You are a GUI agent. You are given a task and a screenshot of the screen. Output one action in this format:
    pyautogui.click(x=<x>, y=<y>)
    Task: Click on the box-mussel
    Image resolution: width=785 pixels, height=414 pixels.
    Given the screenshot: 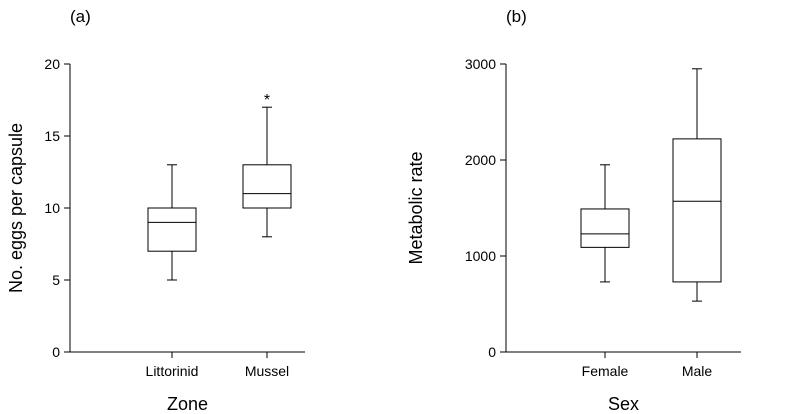 What is the action you would take?
    pyautogui.click(x=267, y=172)
    